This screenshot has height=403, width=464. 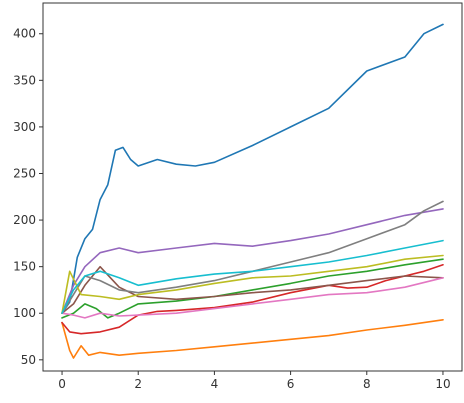 I want to click on x-tick-label: 8, so click(x=367, y=384).